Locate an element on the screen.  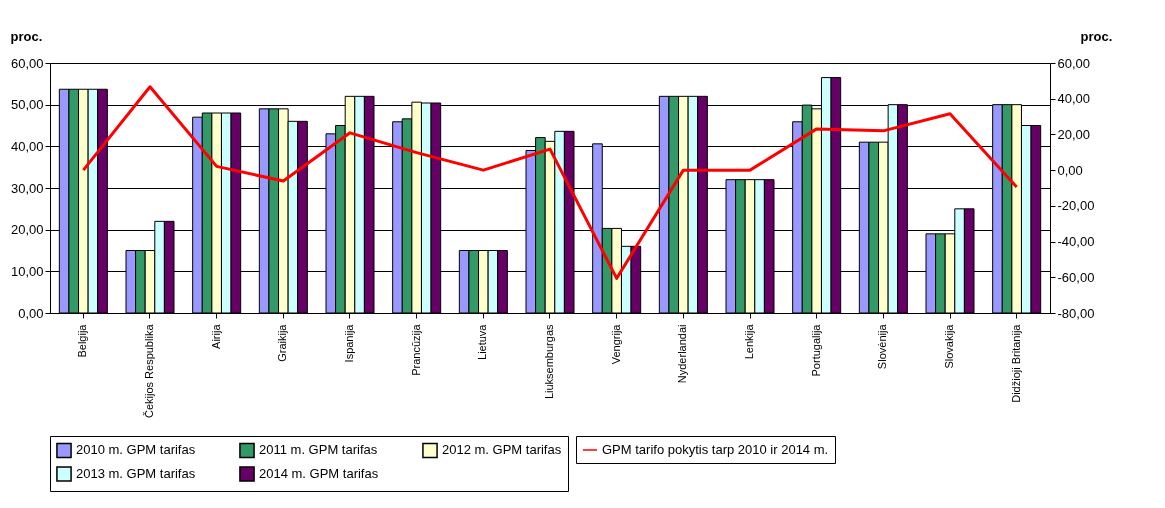
y2-tick-label: 20,00 is located at coordinates (1074, 134).